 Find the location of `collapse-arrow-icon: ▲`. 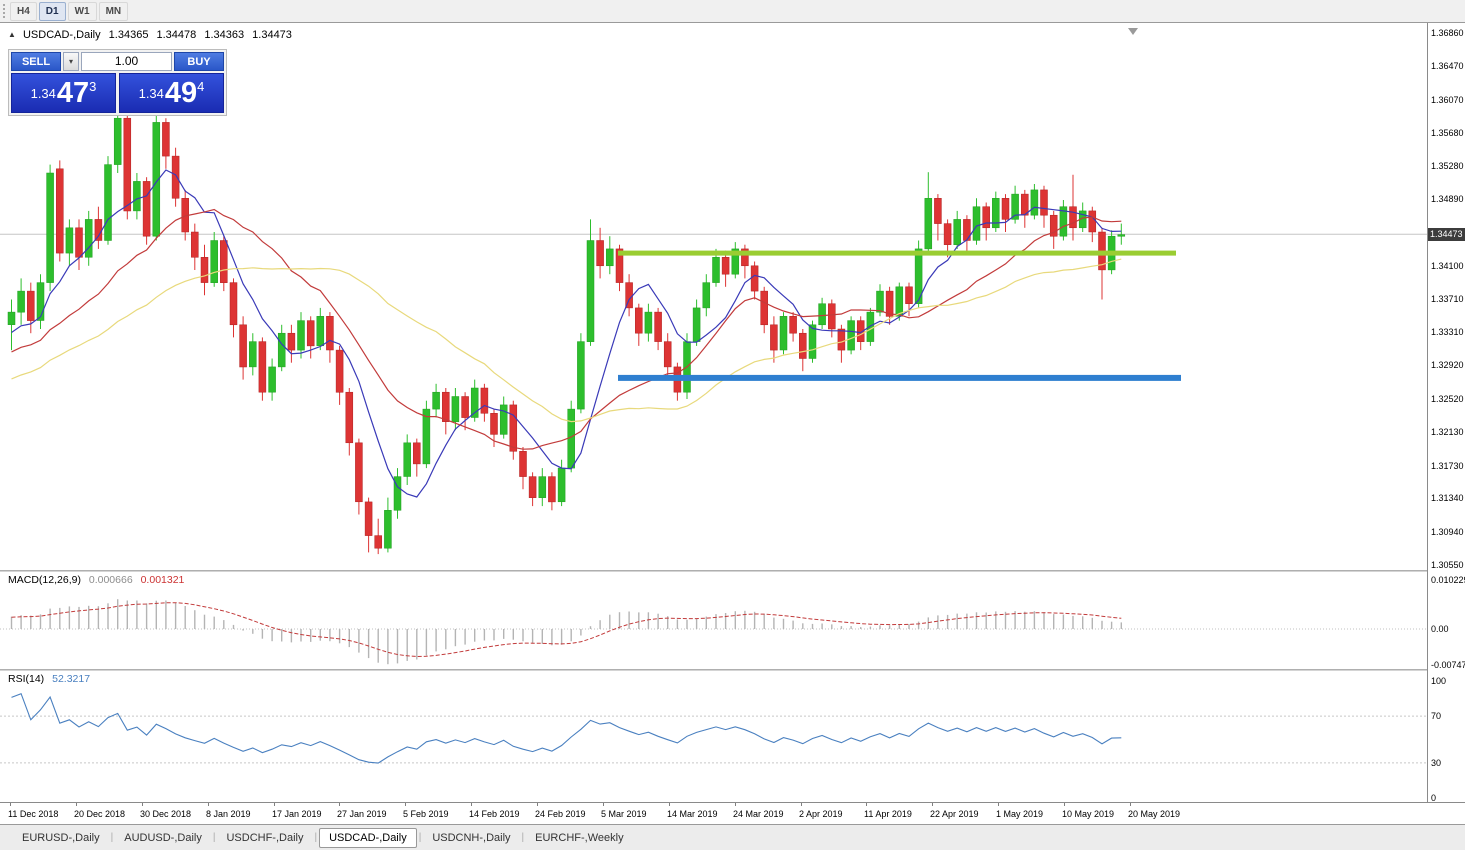

collapse-arrow-icon: ▲ is located at coordinates (12, 34).